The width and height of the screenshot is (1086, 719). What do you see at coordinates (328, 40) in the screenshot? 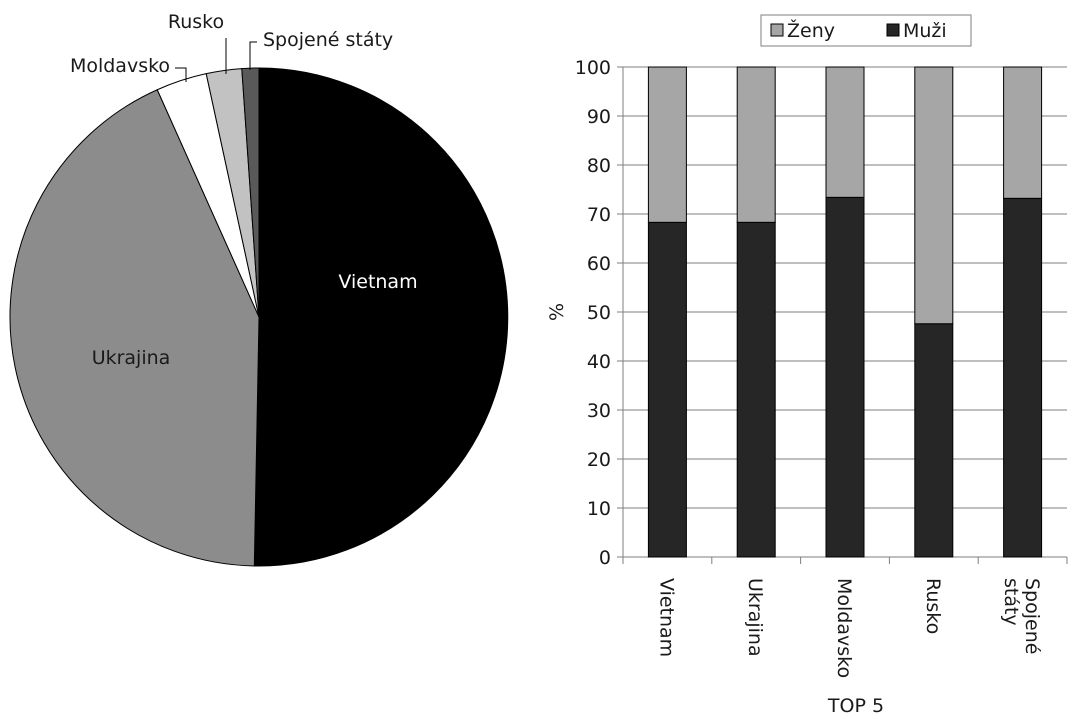
I see `pie-label-spojene-staty: Spojené státy` at bounding box center [328, 40].